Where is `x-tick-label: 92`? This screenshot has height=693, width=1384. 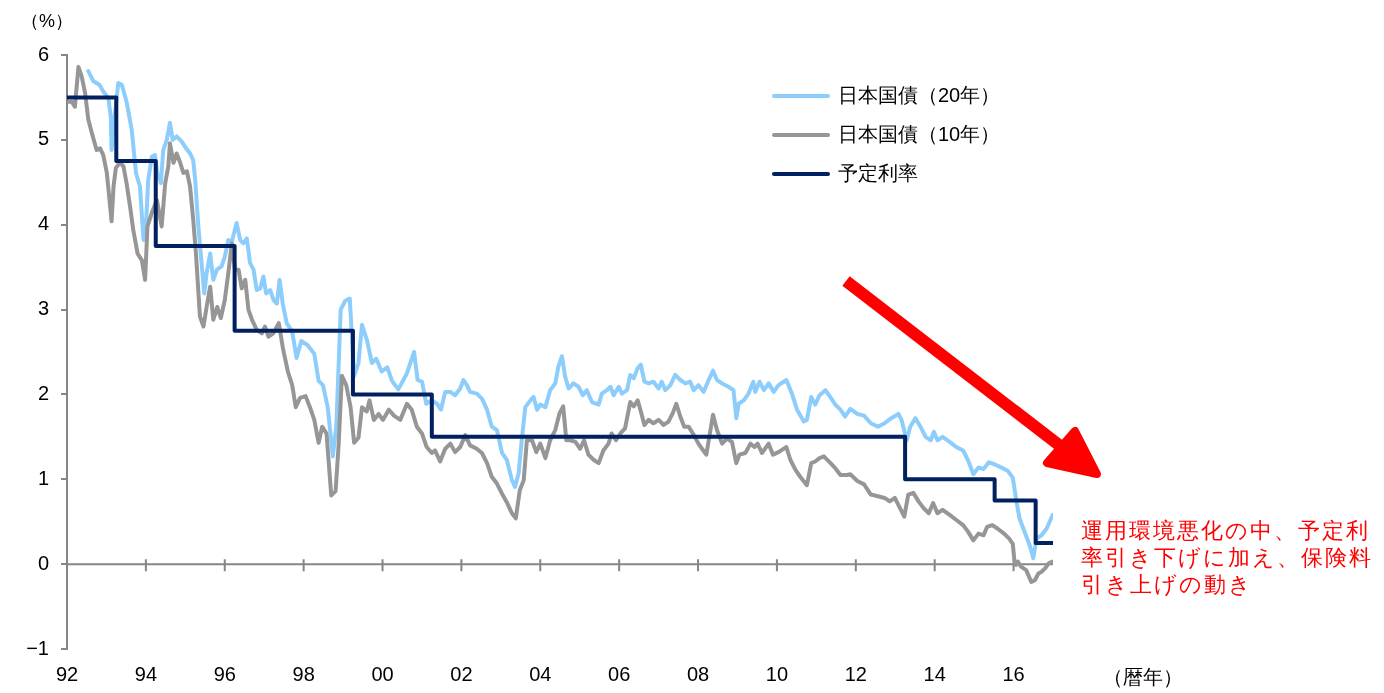
x-tick-label: 92 is located at coordinates (67, 673).